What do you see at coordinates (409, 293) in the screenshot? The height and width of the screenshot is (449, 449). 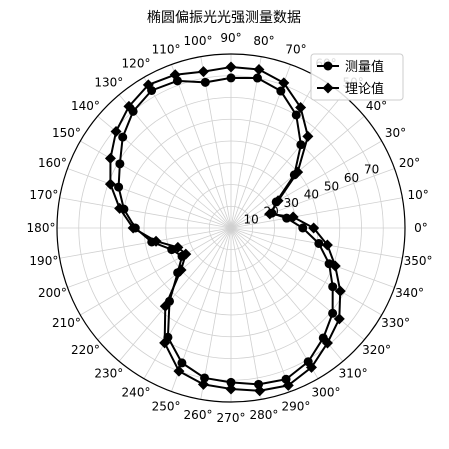 I see `angle-tick-label-340: 340°` at bounding box center [409, 293].